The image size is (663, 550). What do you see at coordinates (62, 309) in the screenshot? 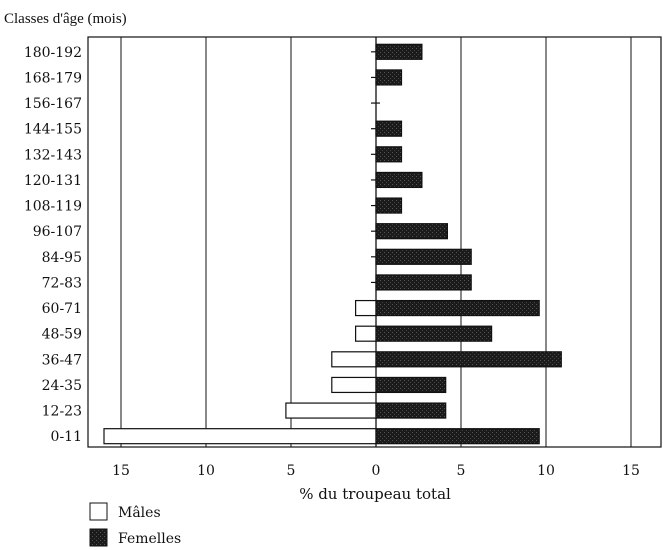
I see `y-tick-label: 60-71` at bounding box center [62, 309].